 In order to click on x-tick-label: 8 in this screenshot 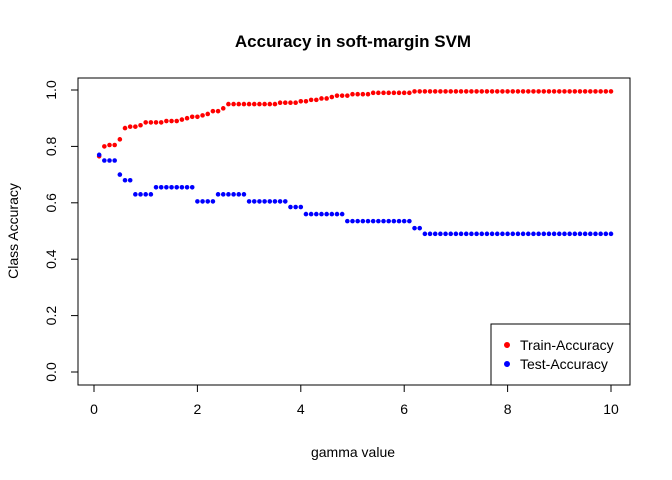, I will do `click(508, 409)`.